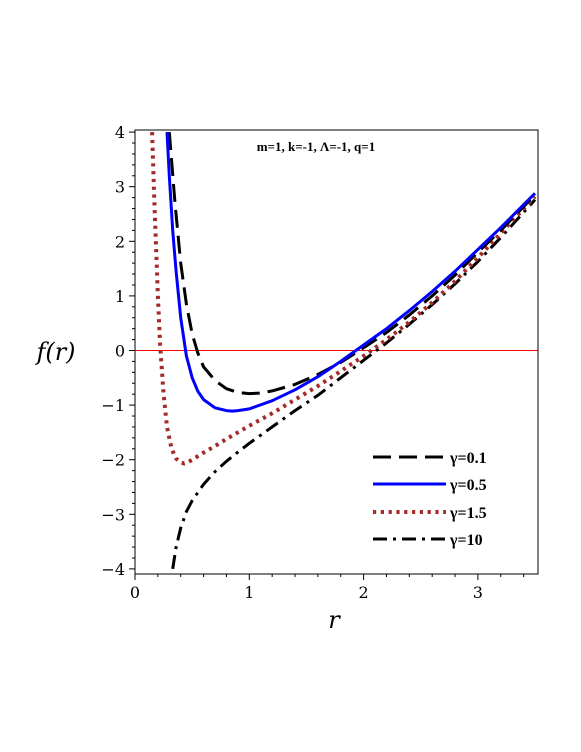  I want to click on x-tick-label: 0, so click(135, 592).